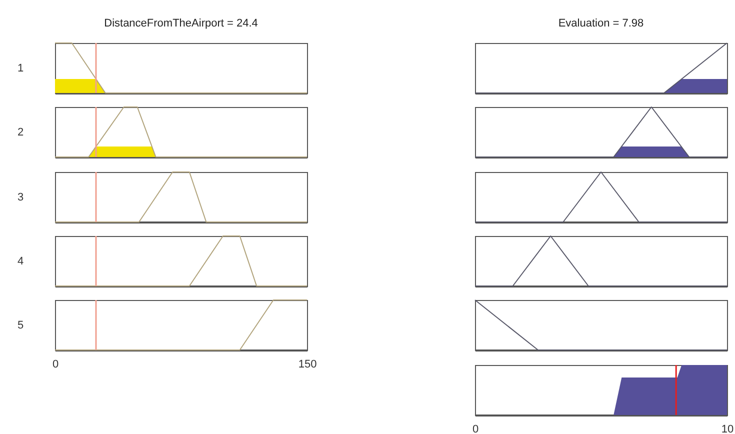  Describe the element at coordinates (601, 24) in the screenshot. I see `chart-title: Evaluation = 7.98` at that location.